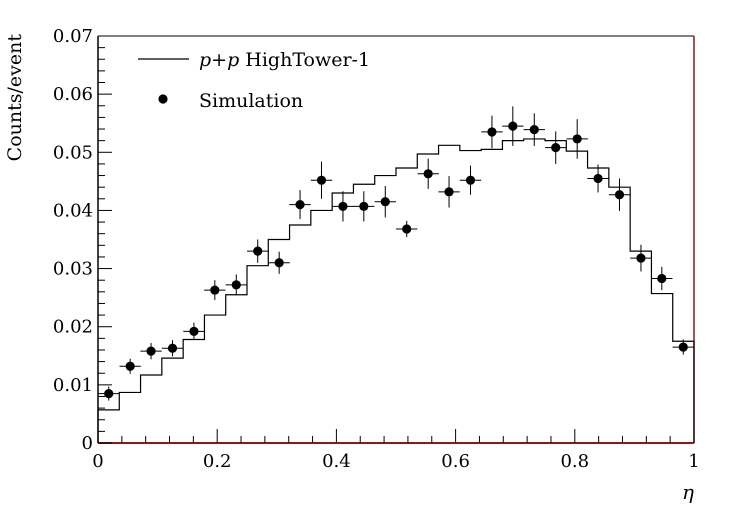 The width and height of the screenshot is (748, 510). I want to click on y-axis-title: Counts/event, so click(15, 98).